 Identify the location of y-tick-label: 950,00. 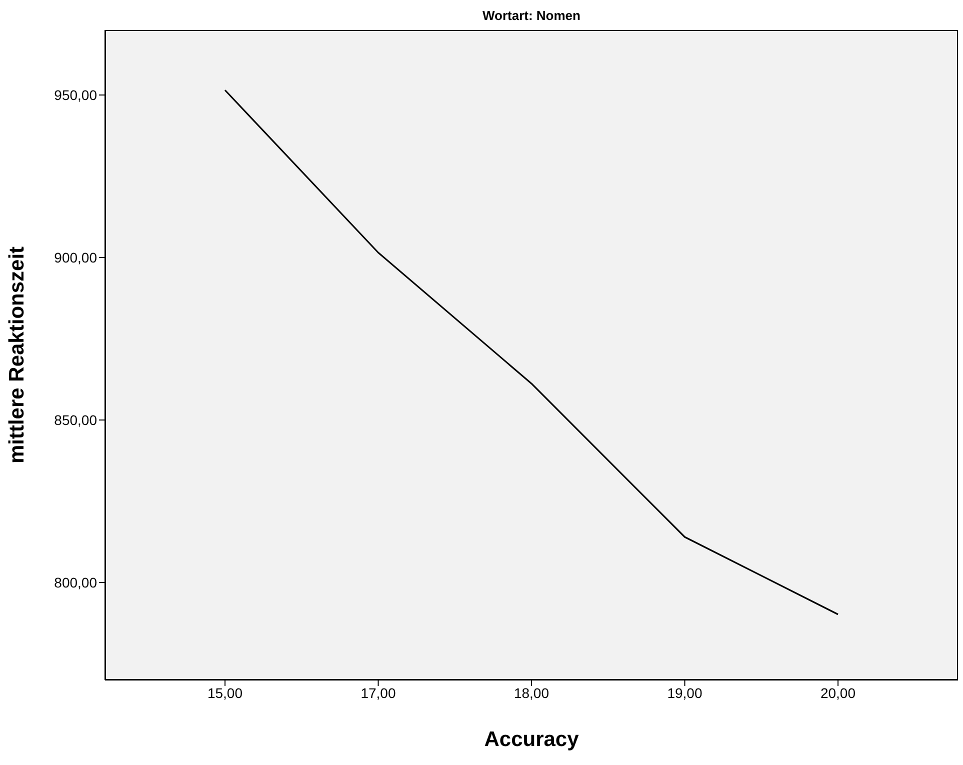
(76, 94).